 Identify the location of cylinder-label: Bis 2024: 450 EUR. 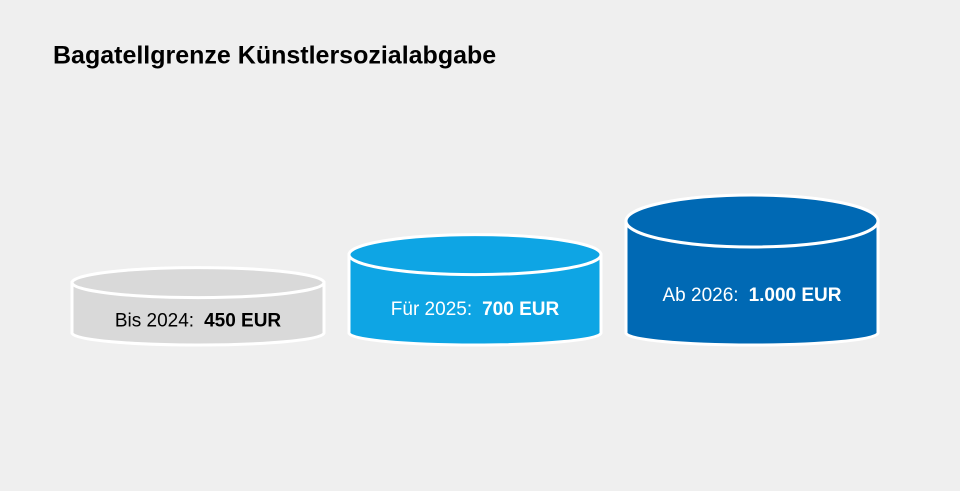
(198, 320).